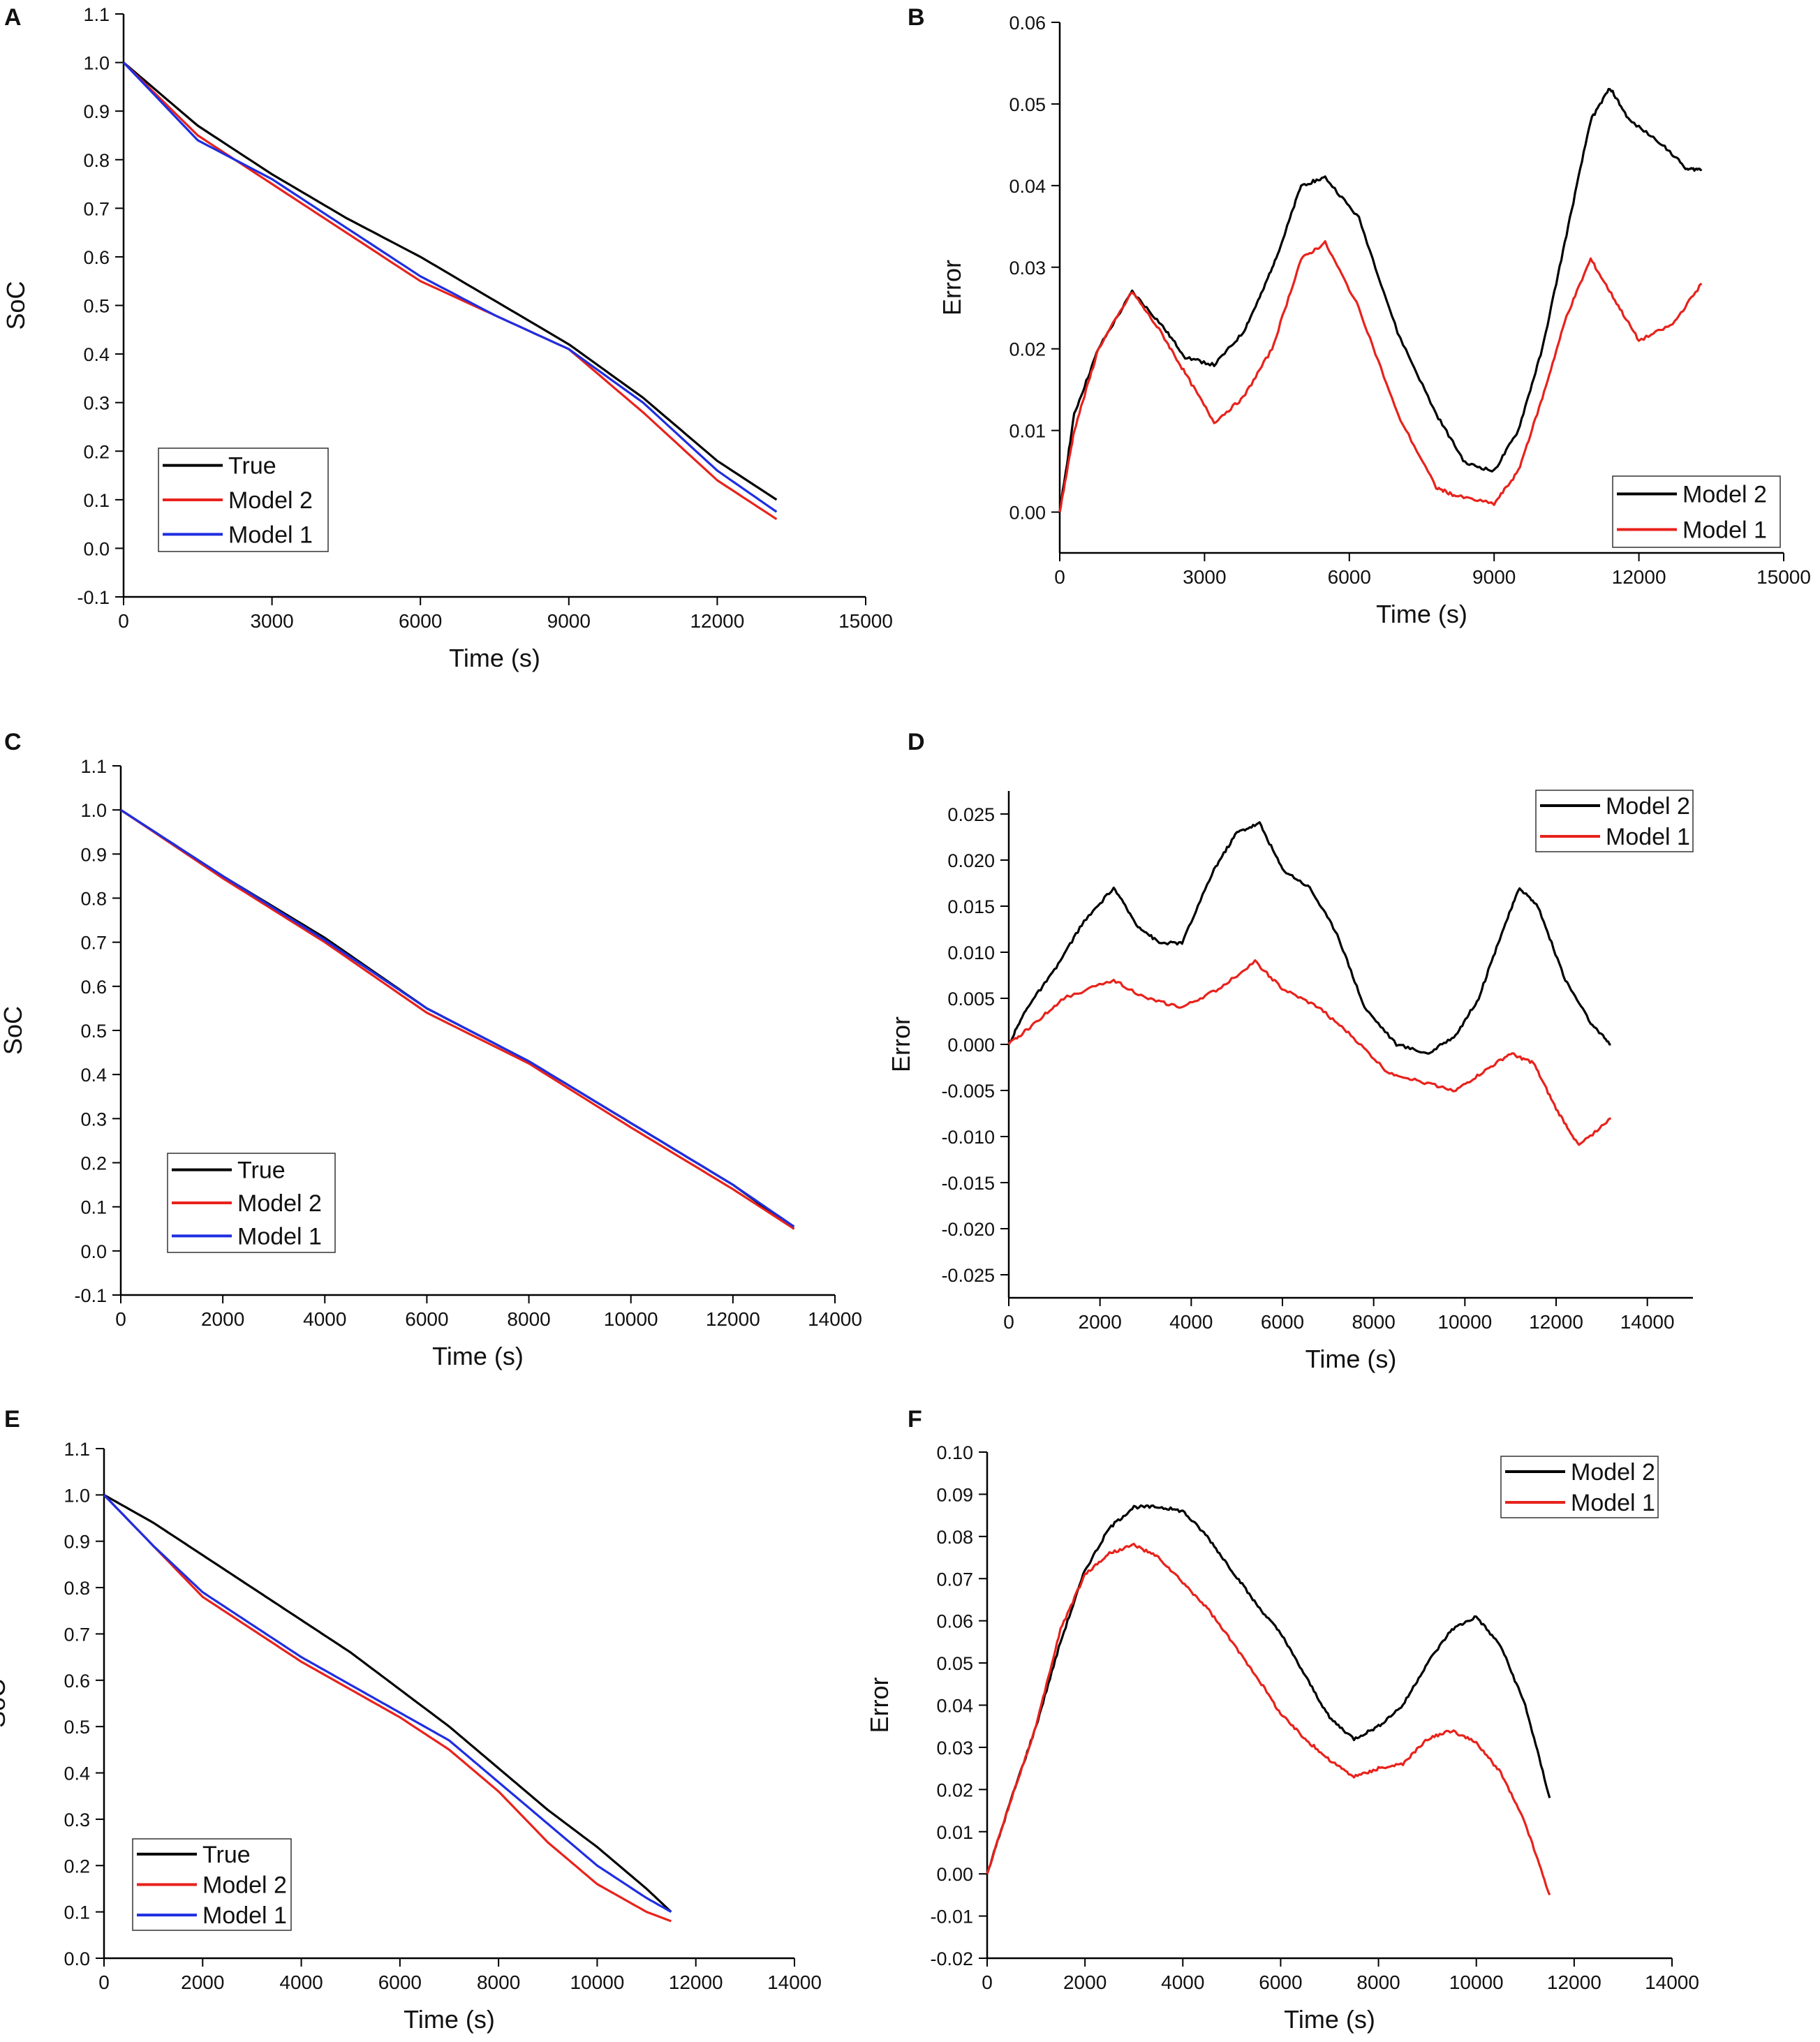 This screenshot has width=1820, height=2042. Describe the element at coordinates (955, 1706) in the screenshot. I see `y-tick-label: 0.04` at that location.